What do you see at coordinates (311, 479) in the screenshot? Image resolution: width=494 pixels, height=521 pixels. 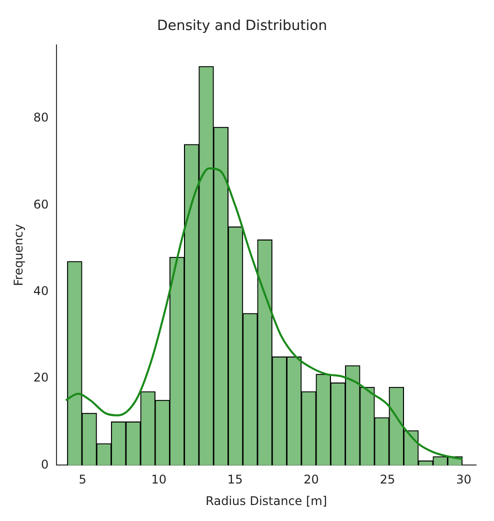 I see `x-tick-label: 20` at bounding box center [311, 479].